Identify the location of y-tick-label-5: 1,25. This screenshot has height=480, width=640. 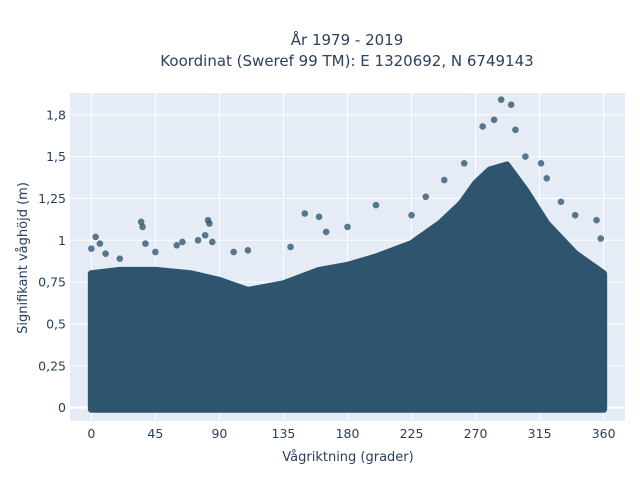
(52, 198).